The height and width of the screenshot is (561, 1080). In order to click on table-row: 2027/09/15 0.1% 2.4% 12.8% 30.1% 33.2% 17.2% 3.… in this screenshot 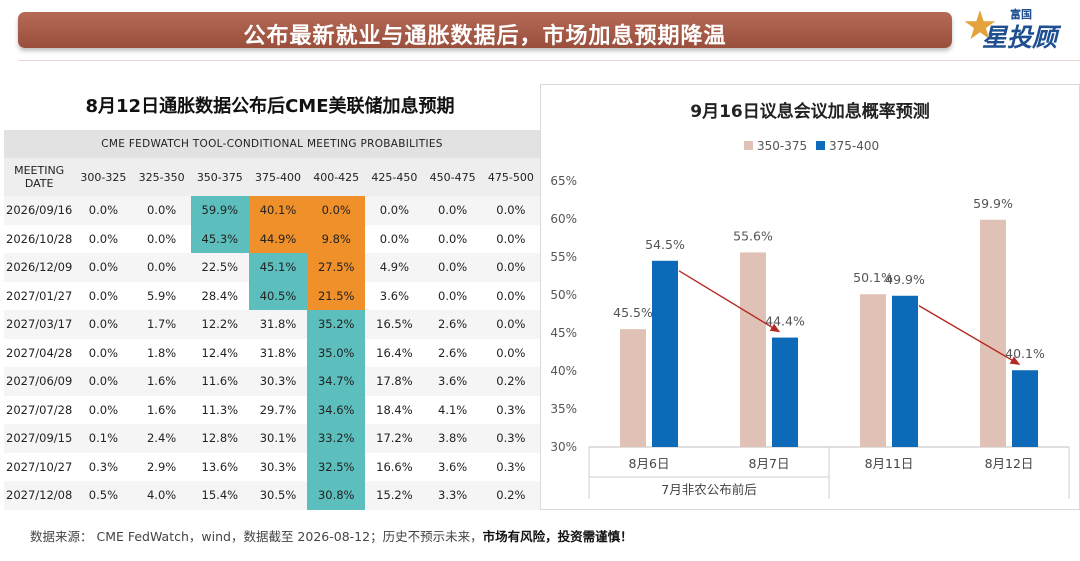, I will do `click(272, 438)`.